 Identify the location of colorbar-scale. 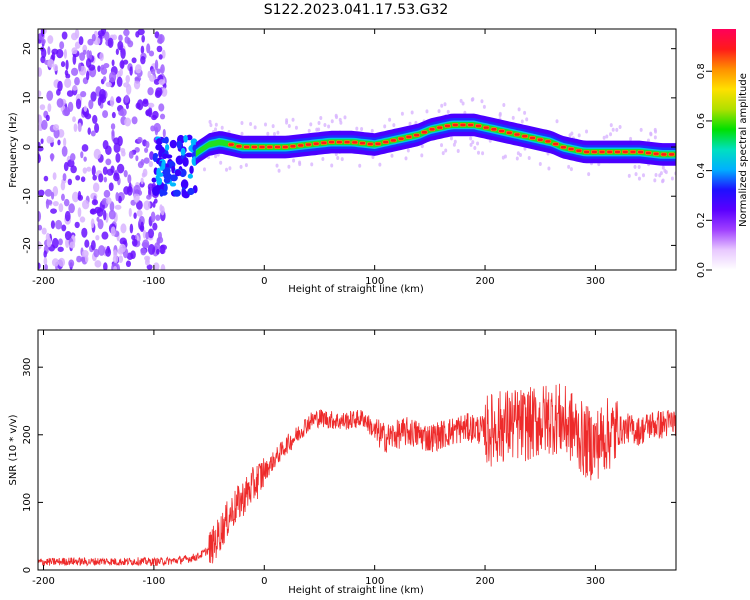
(724, 149).